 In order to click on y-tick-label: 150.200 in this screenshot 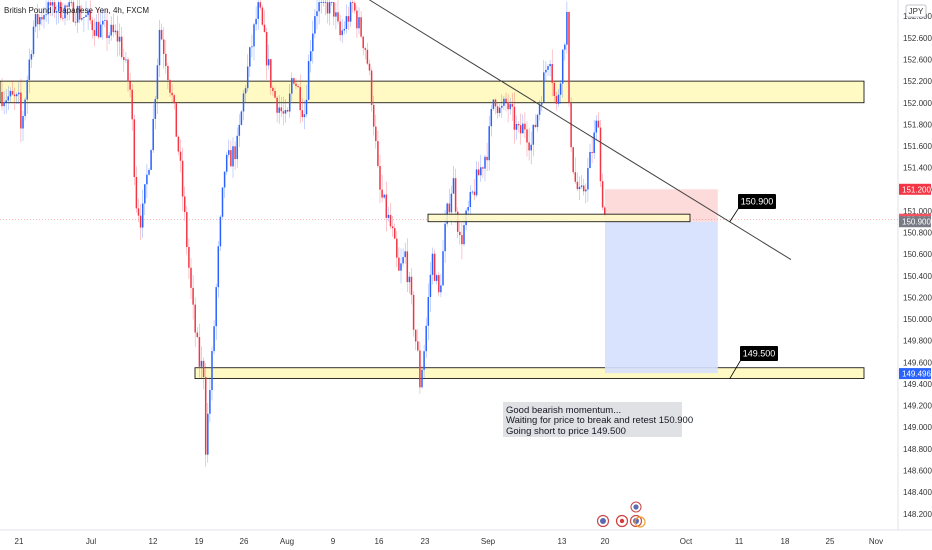, I will do `click(917, 297)`.